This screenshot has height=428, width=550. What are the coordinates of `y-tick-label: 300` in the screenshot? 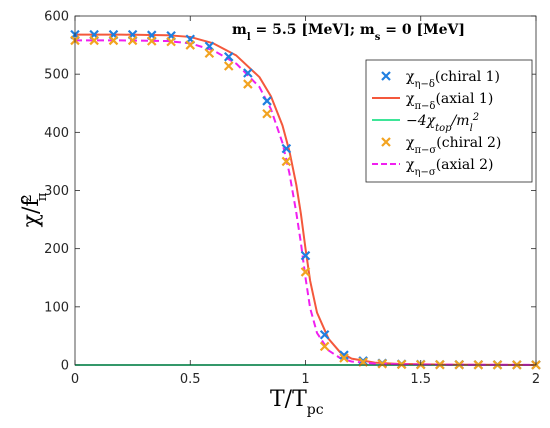 It's located at (56, 191).